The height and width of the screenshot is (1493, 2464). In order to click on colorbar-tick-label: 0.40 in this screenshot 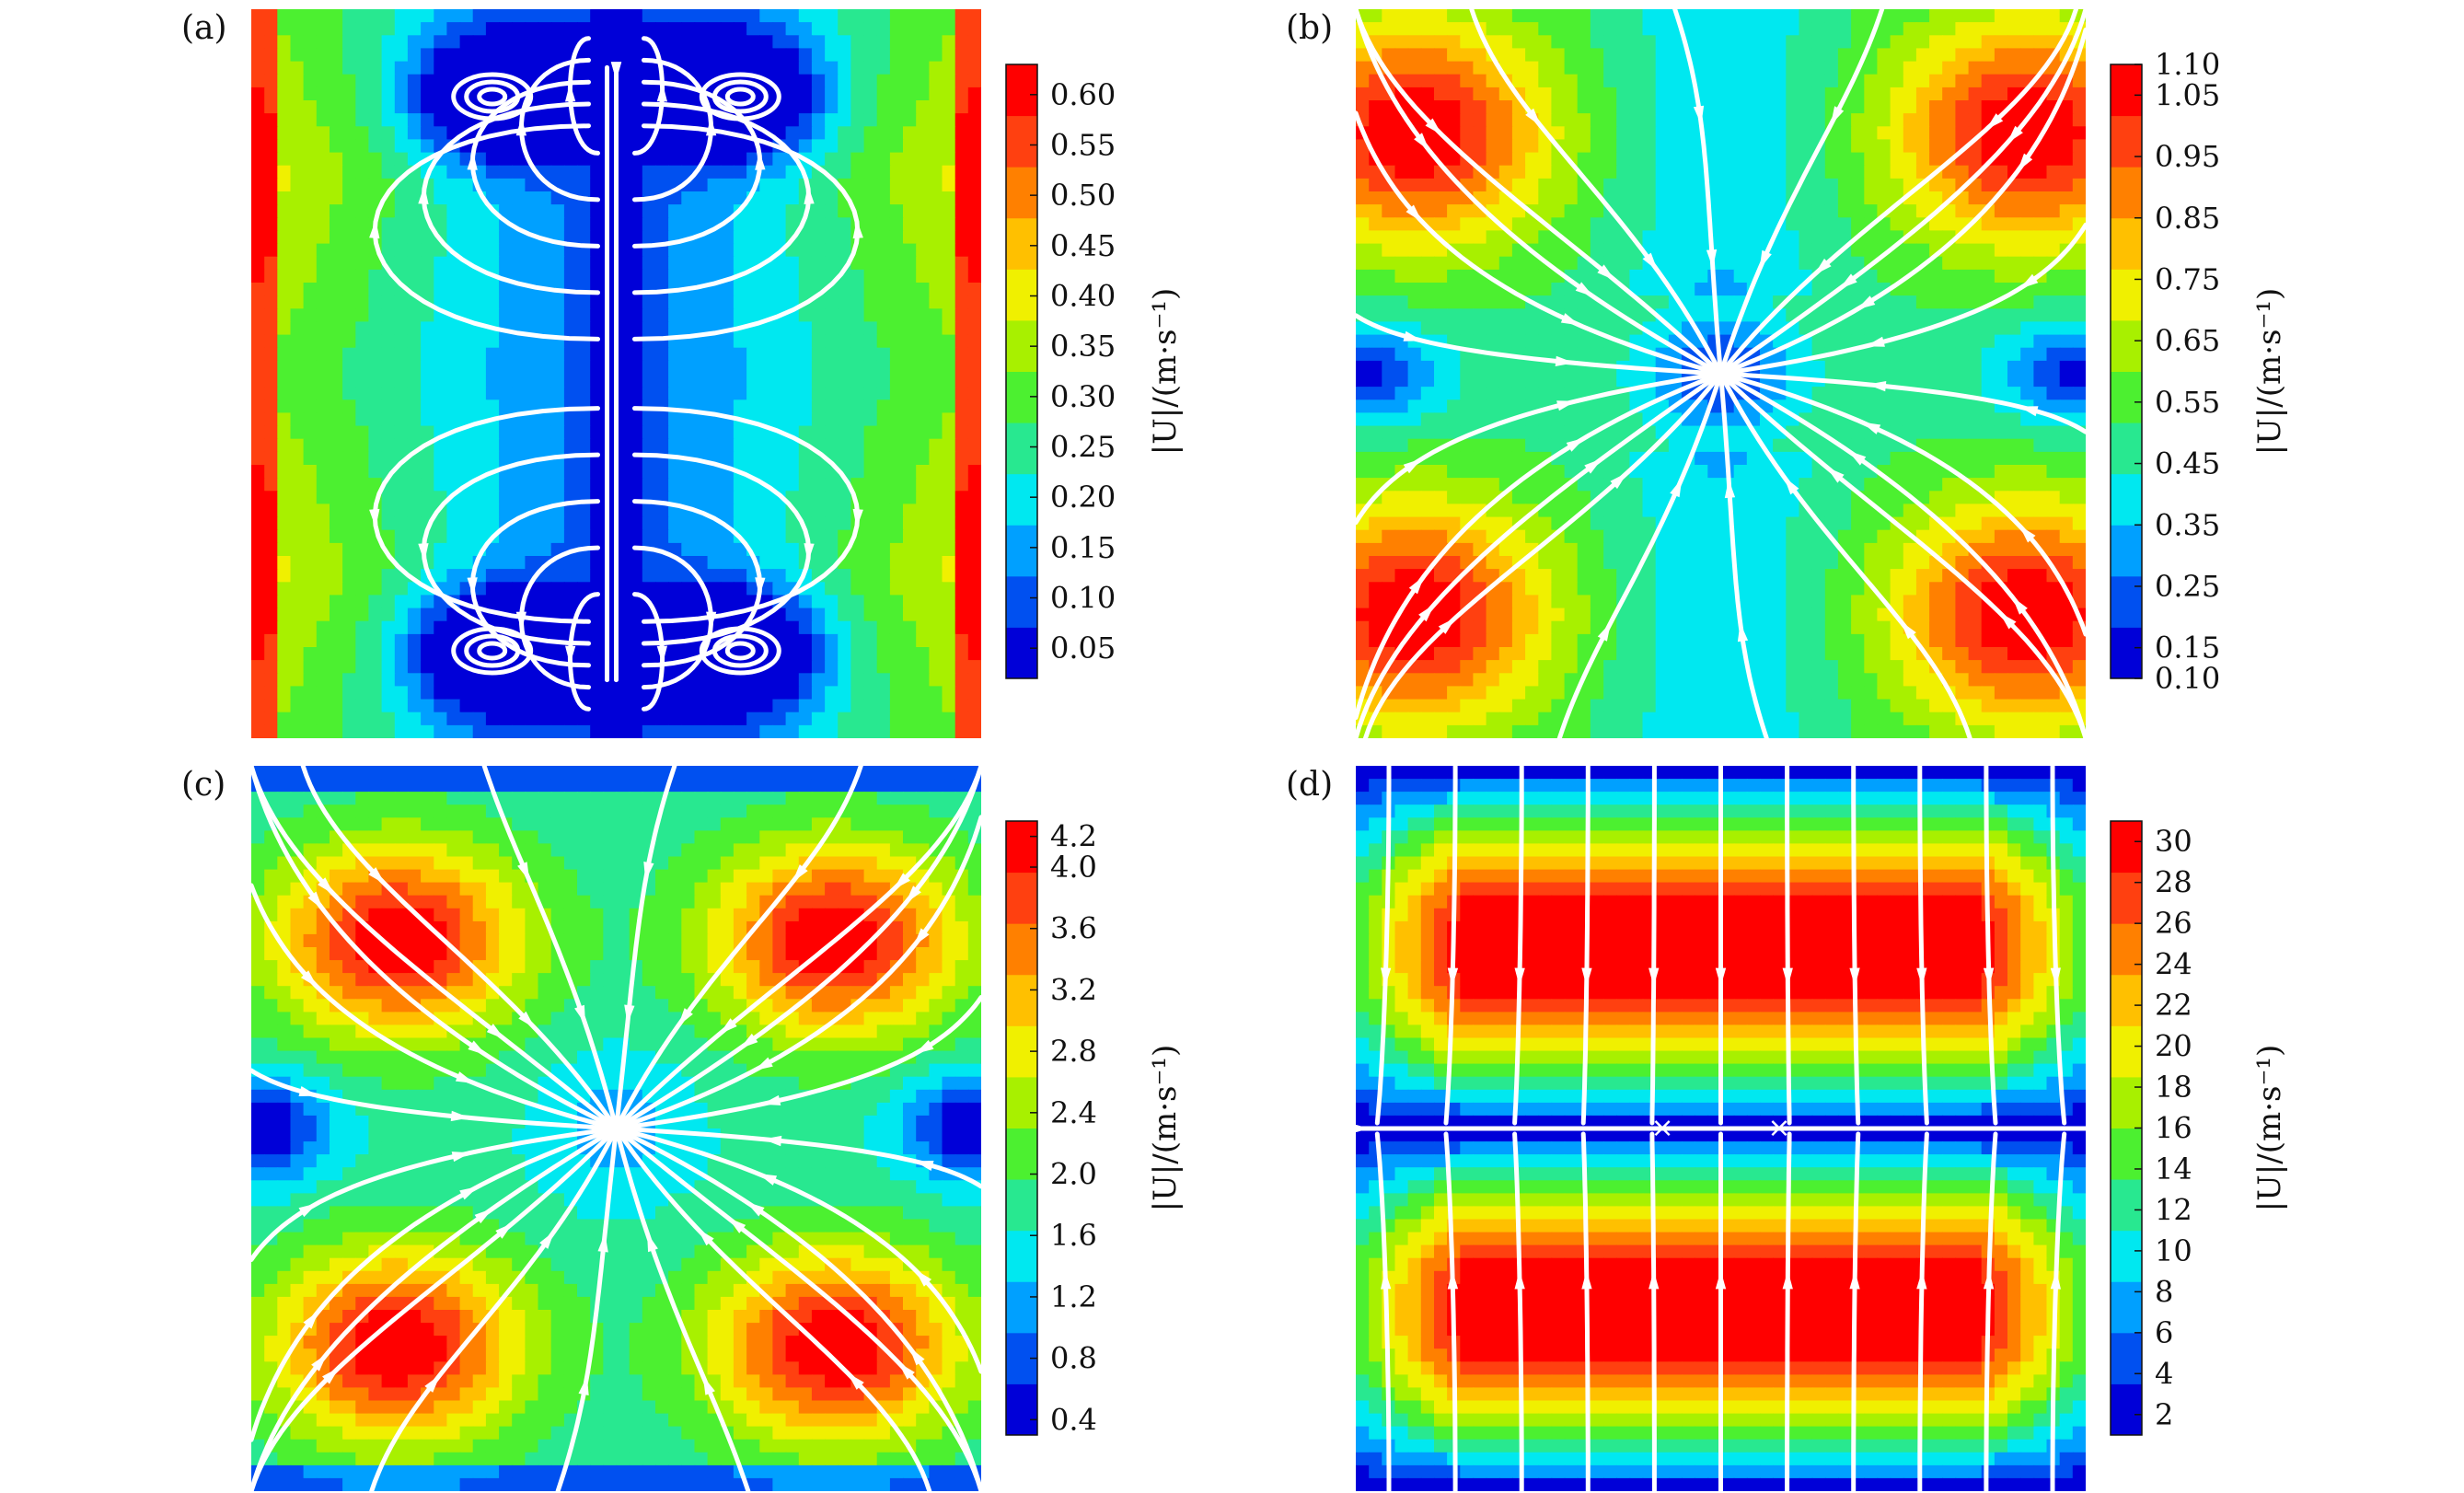, I will do `click(1083, 295)`.